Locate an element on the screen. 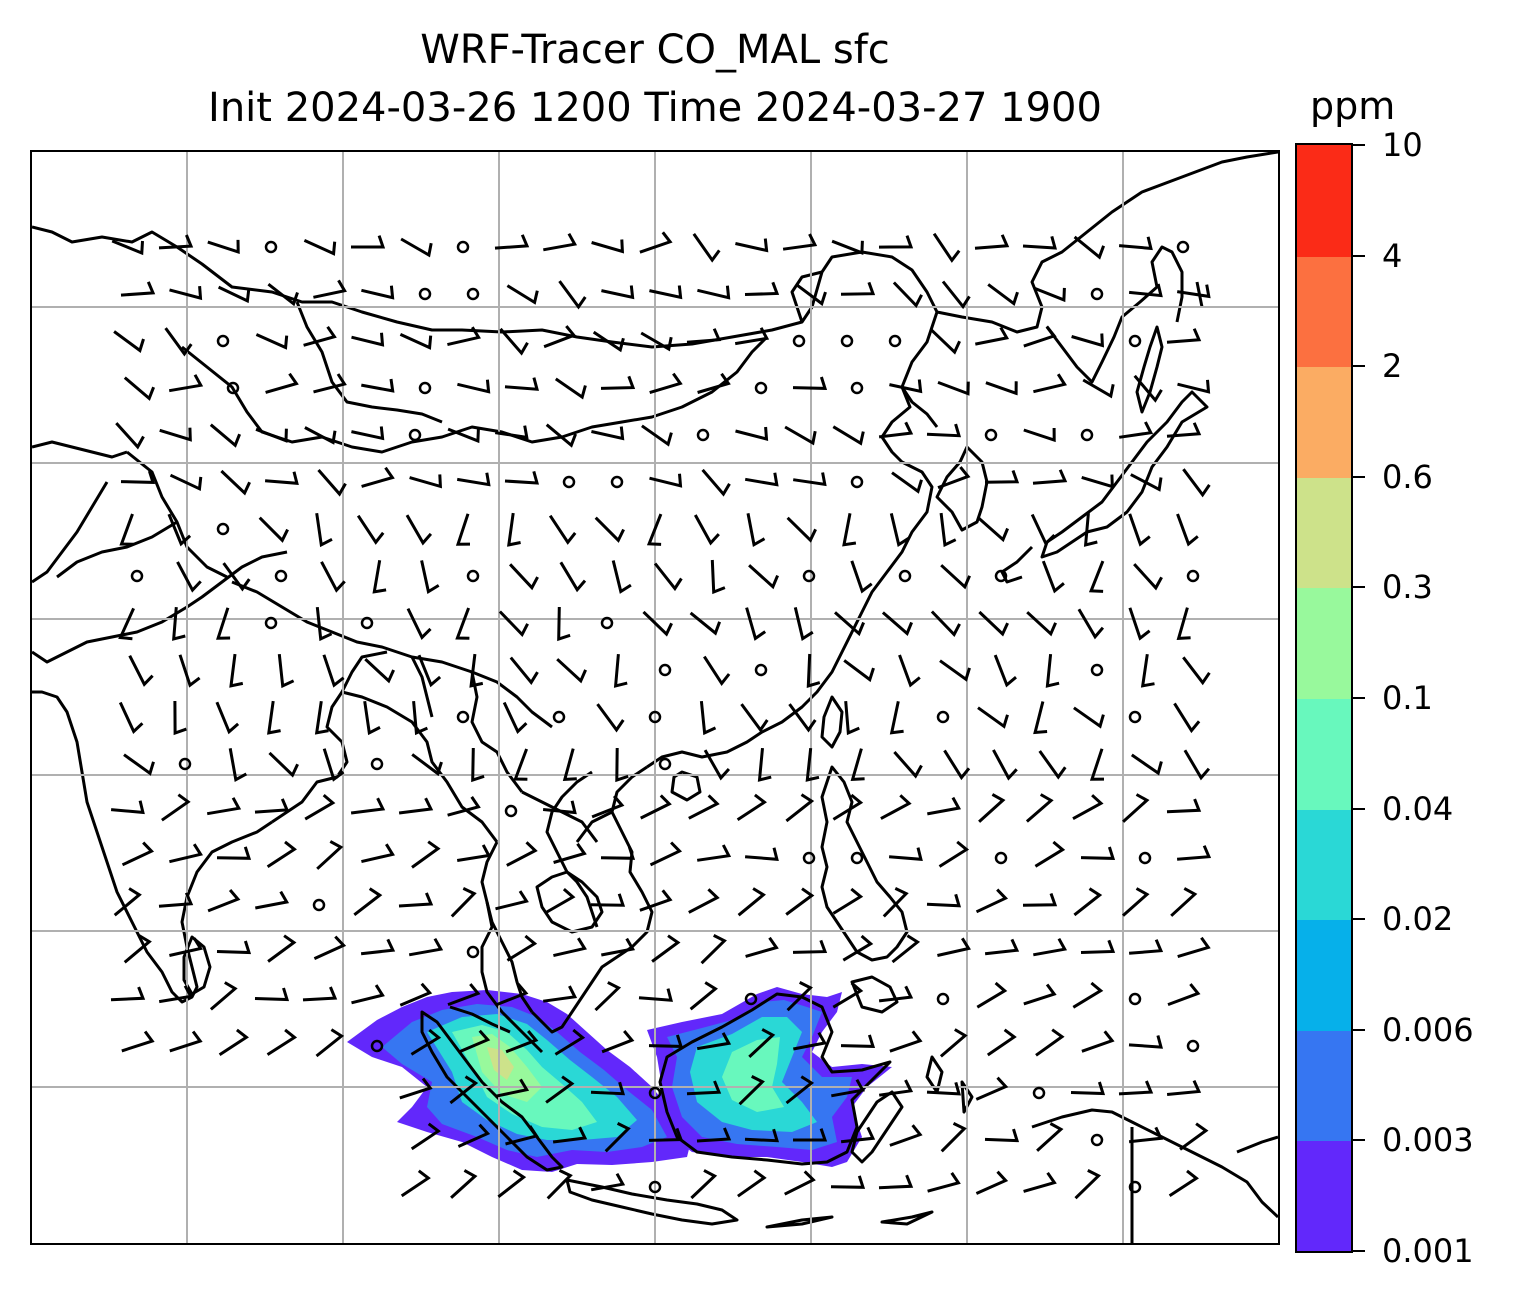 This screenshot has height=1306, width=1528. tracer-plume-west is located at coordinates (519, 1081).